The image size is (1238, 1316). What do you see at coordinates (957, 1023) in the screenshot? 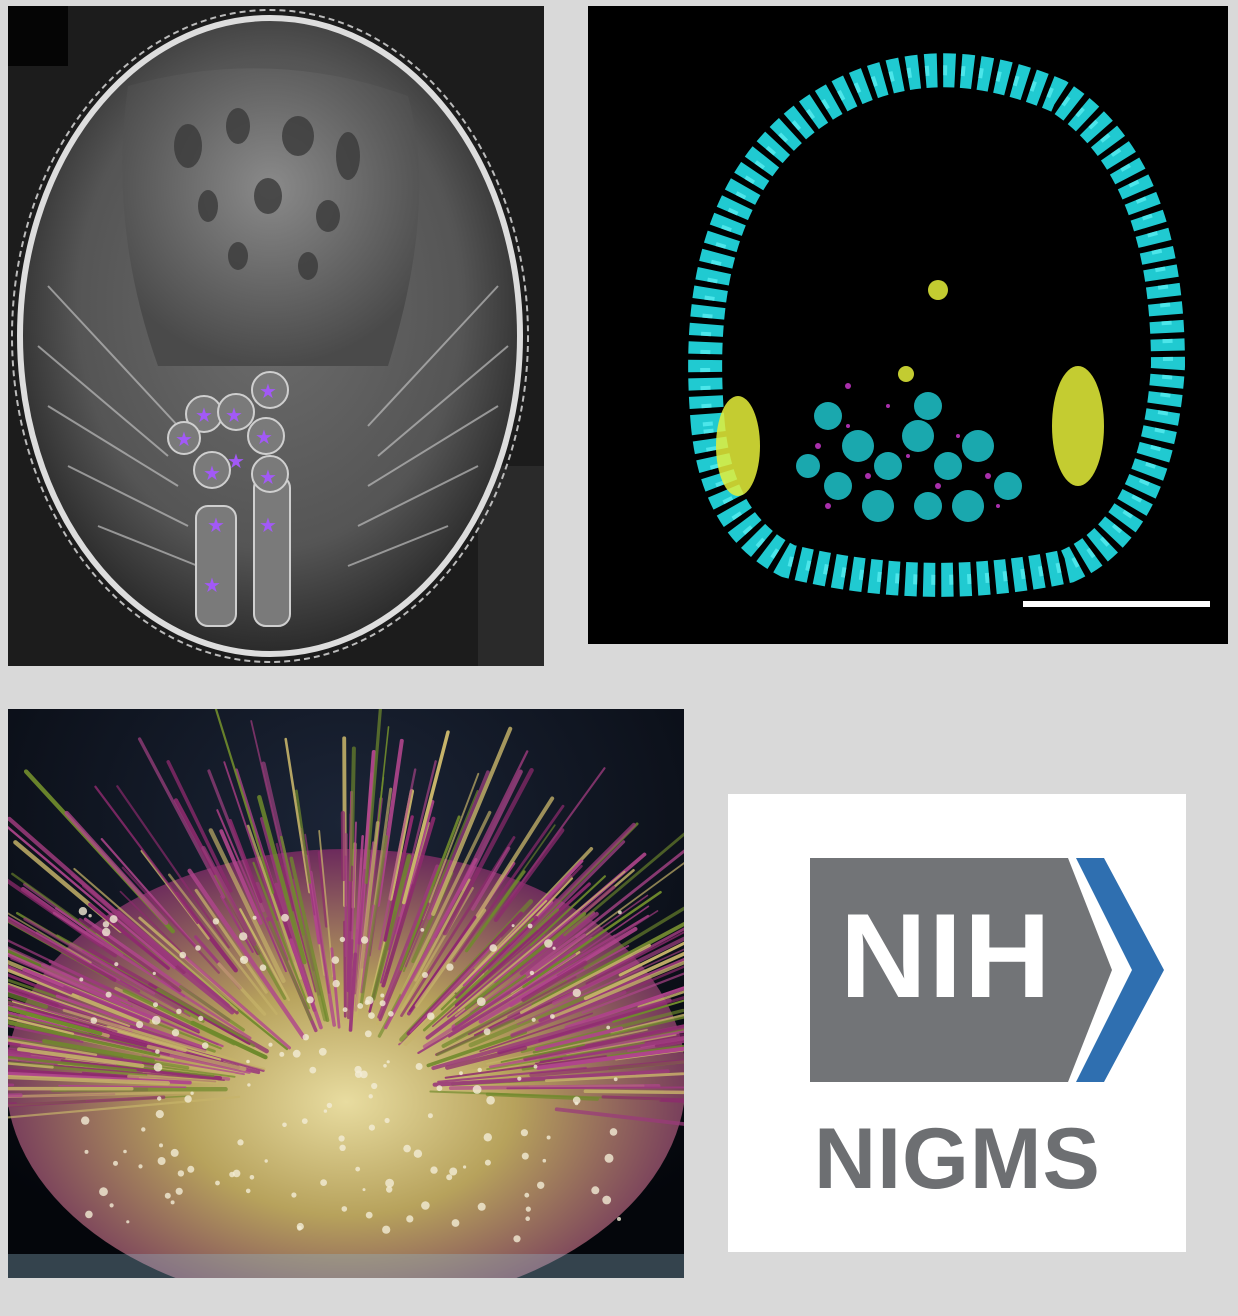
I see `nih-nigms-logo: NIH NIGMS` at bounding box center [957, 1023].